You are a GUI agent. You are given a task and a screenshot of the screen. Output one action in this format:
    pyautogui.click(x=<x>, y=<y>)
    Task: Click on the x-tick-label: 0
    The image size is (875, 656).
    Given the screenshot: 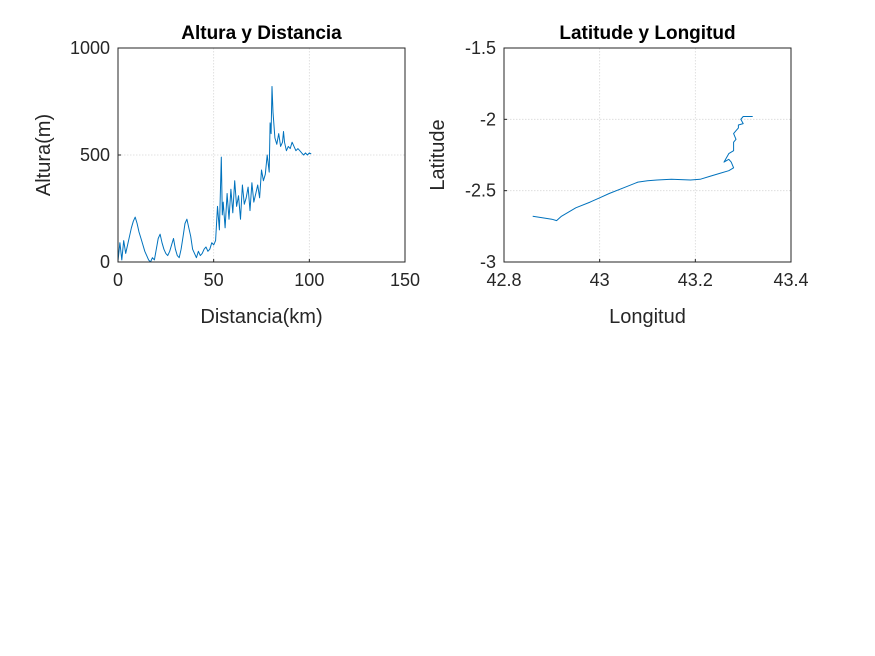 What is the action you would take?
    pyautogui.click(x=118, y=280)
    